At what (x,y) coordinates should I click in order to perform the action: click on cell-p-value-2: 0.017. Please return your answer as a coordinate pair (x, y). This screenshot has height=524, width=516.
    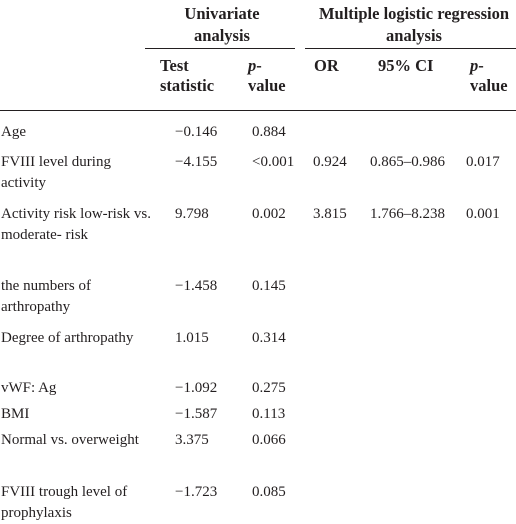
    Looking at the image, I should click on (483, 162).